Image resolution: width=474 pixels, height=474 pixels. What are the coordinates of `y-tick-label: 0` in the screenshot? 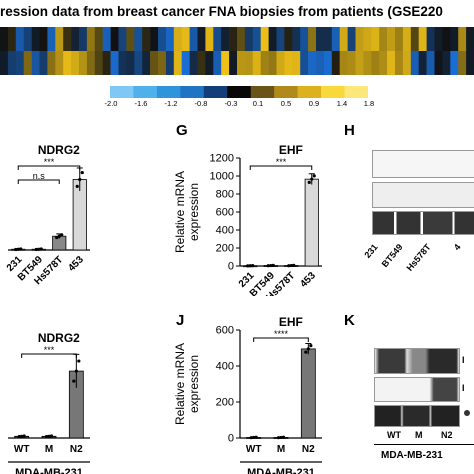 It's located at (231, 439).